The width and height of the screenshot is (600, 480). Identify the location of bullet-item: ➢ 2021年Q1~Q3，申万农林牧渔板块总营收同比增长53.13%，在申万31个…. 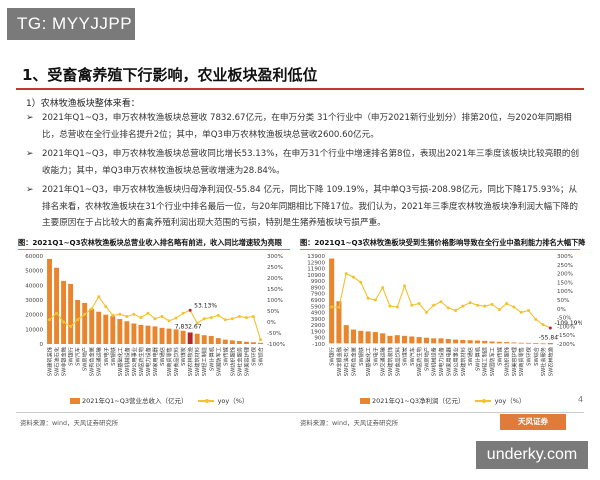
(304, 162).